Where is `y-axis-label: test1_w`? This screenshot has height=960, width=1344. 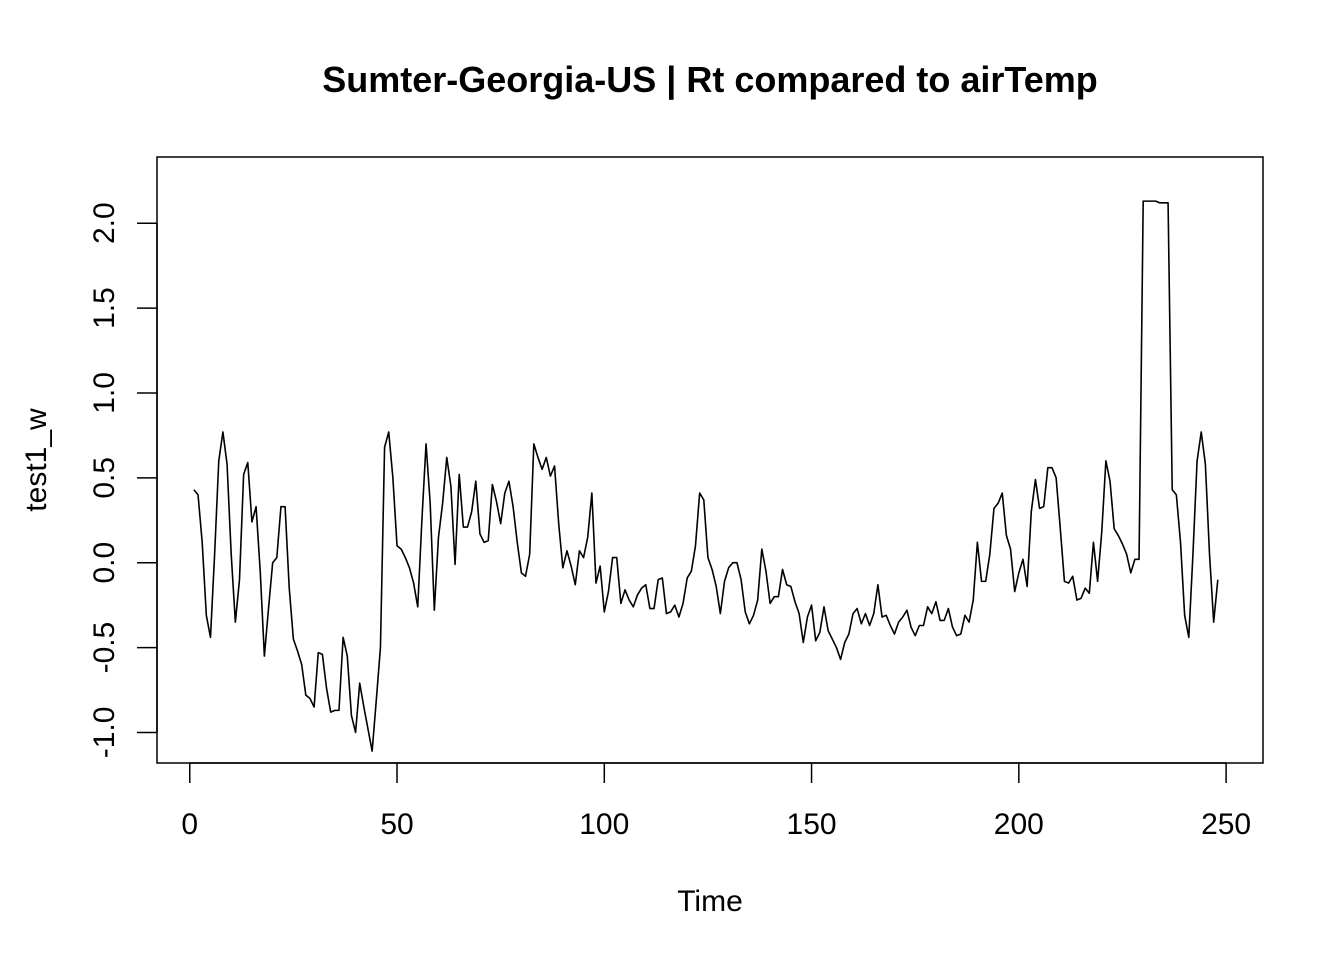 y-axis-label: test1_w is located at coordinates (36, 460).